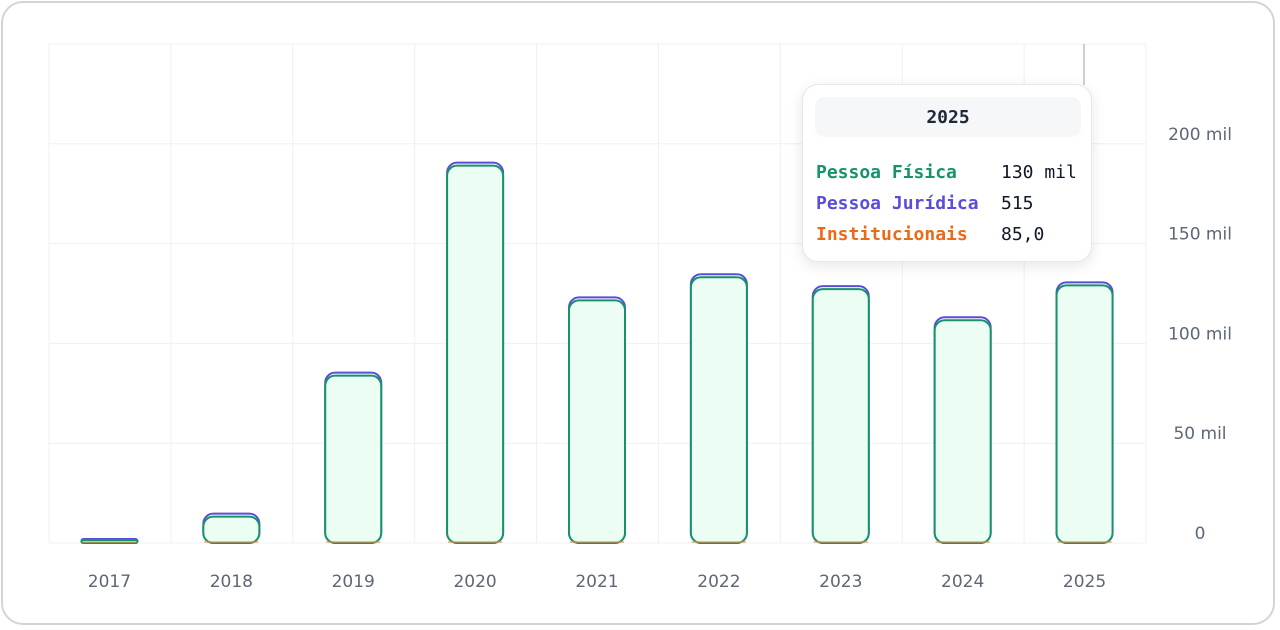 This screenshot has width=1280, height=630. I want to click on x-axis-ticks: 2017 2018 2019 2020 2021 2022 2023 2024 2025, so click(597, 582).